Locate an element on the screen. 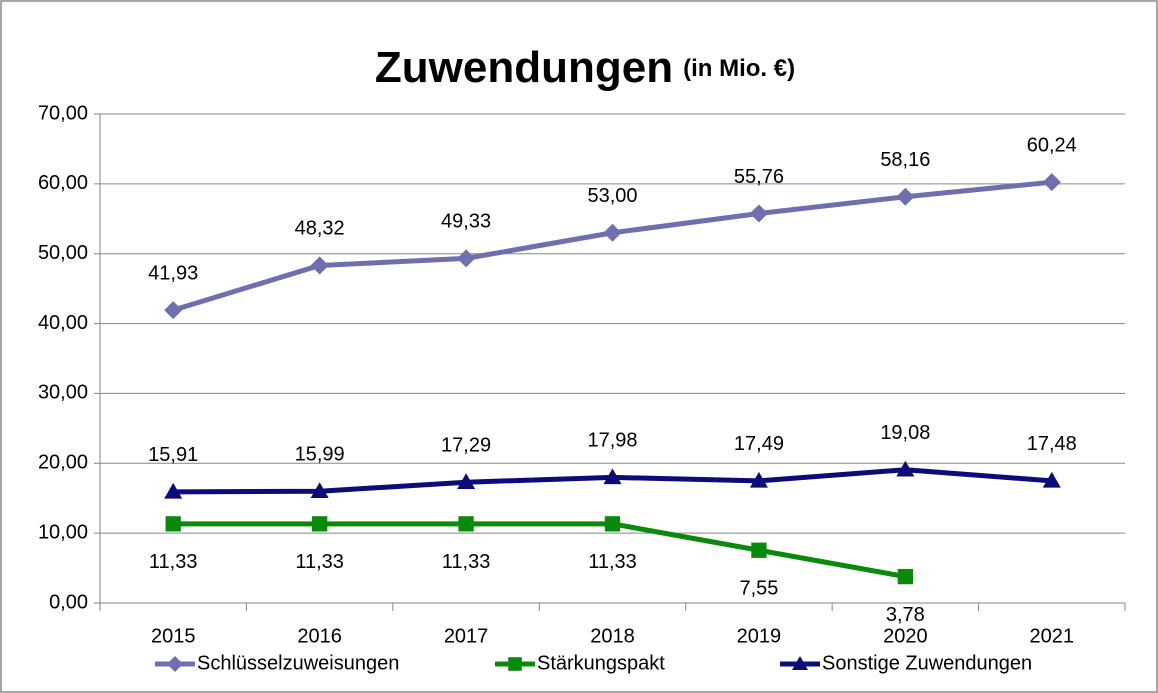  y-tick-label: 60,00 is located at coordinates (63, 183).